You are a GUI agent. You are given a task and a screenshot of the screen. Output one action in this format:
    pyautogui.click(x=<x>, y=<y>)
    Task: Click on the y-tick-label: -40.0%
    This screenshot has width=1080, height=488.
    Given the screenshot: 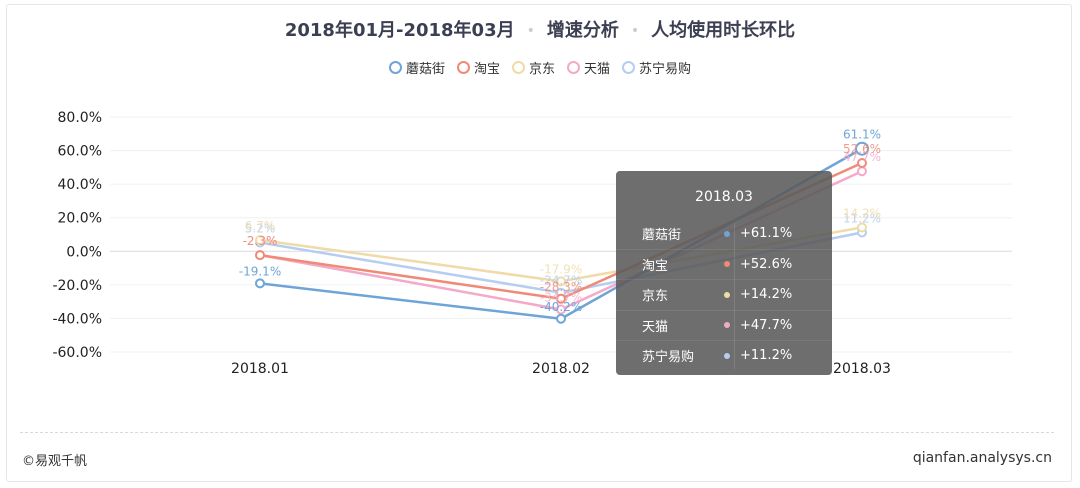 What is the action you would take?
    pyautogui.click(x=77, y=319)
    